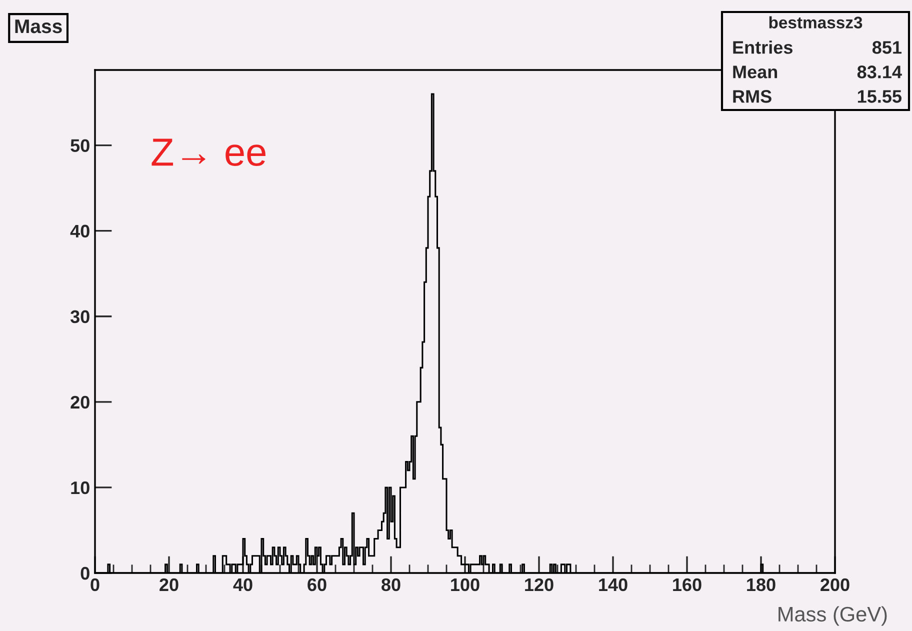 The width and height of the screenshot is (912, 631). Describe the element at coordinates (879, 72) in the screenshot. I see `text: 83.14` at that location.